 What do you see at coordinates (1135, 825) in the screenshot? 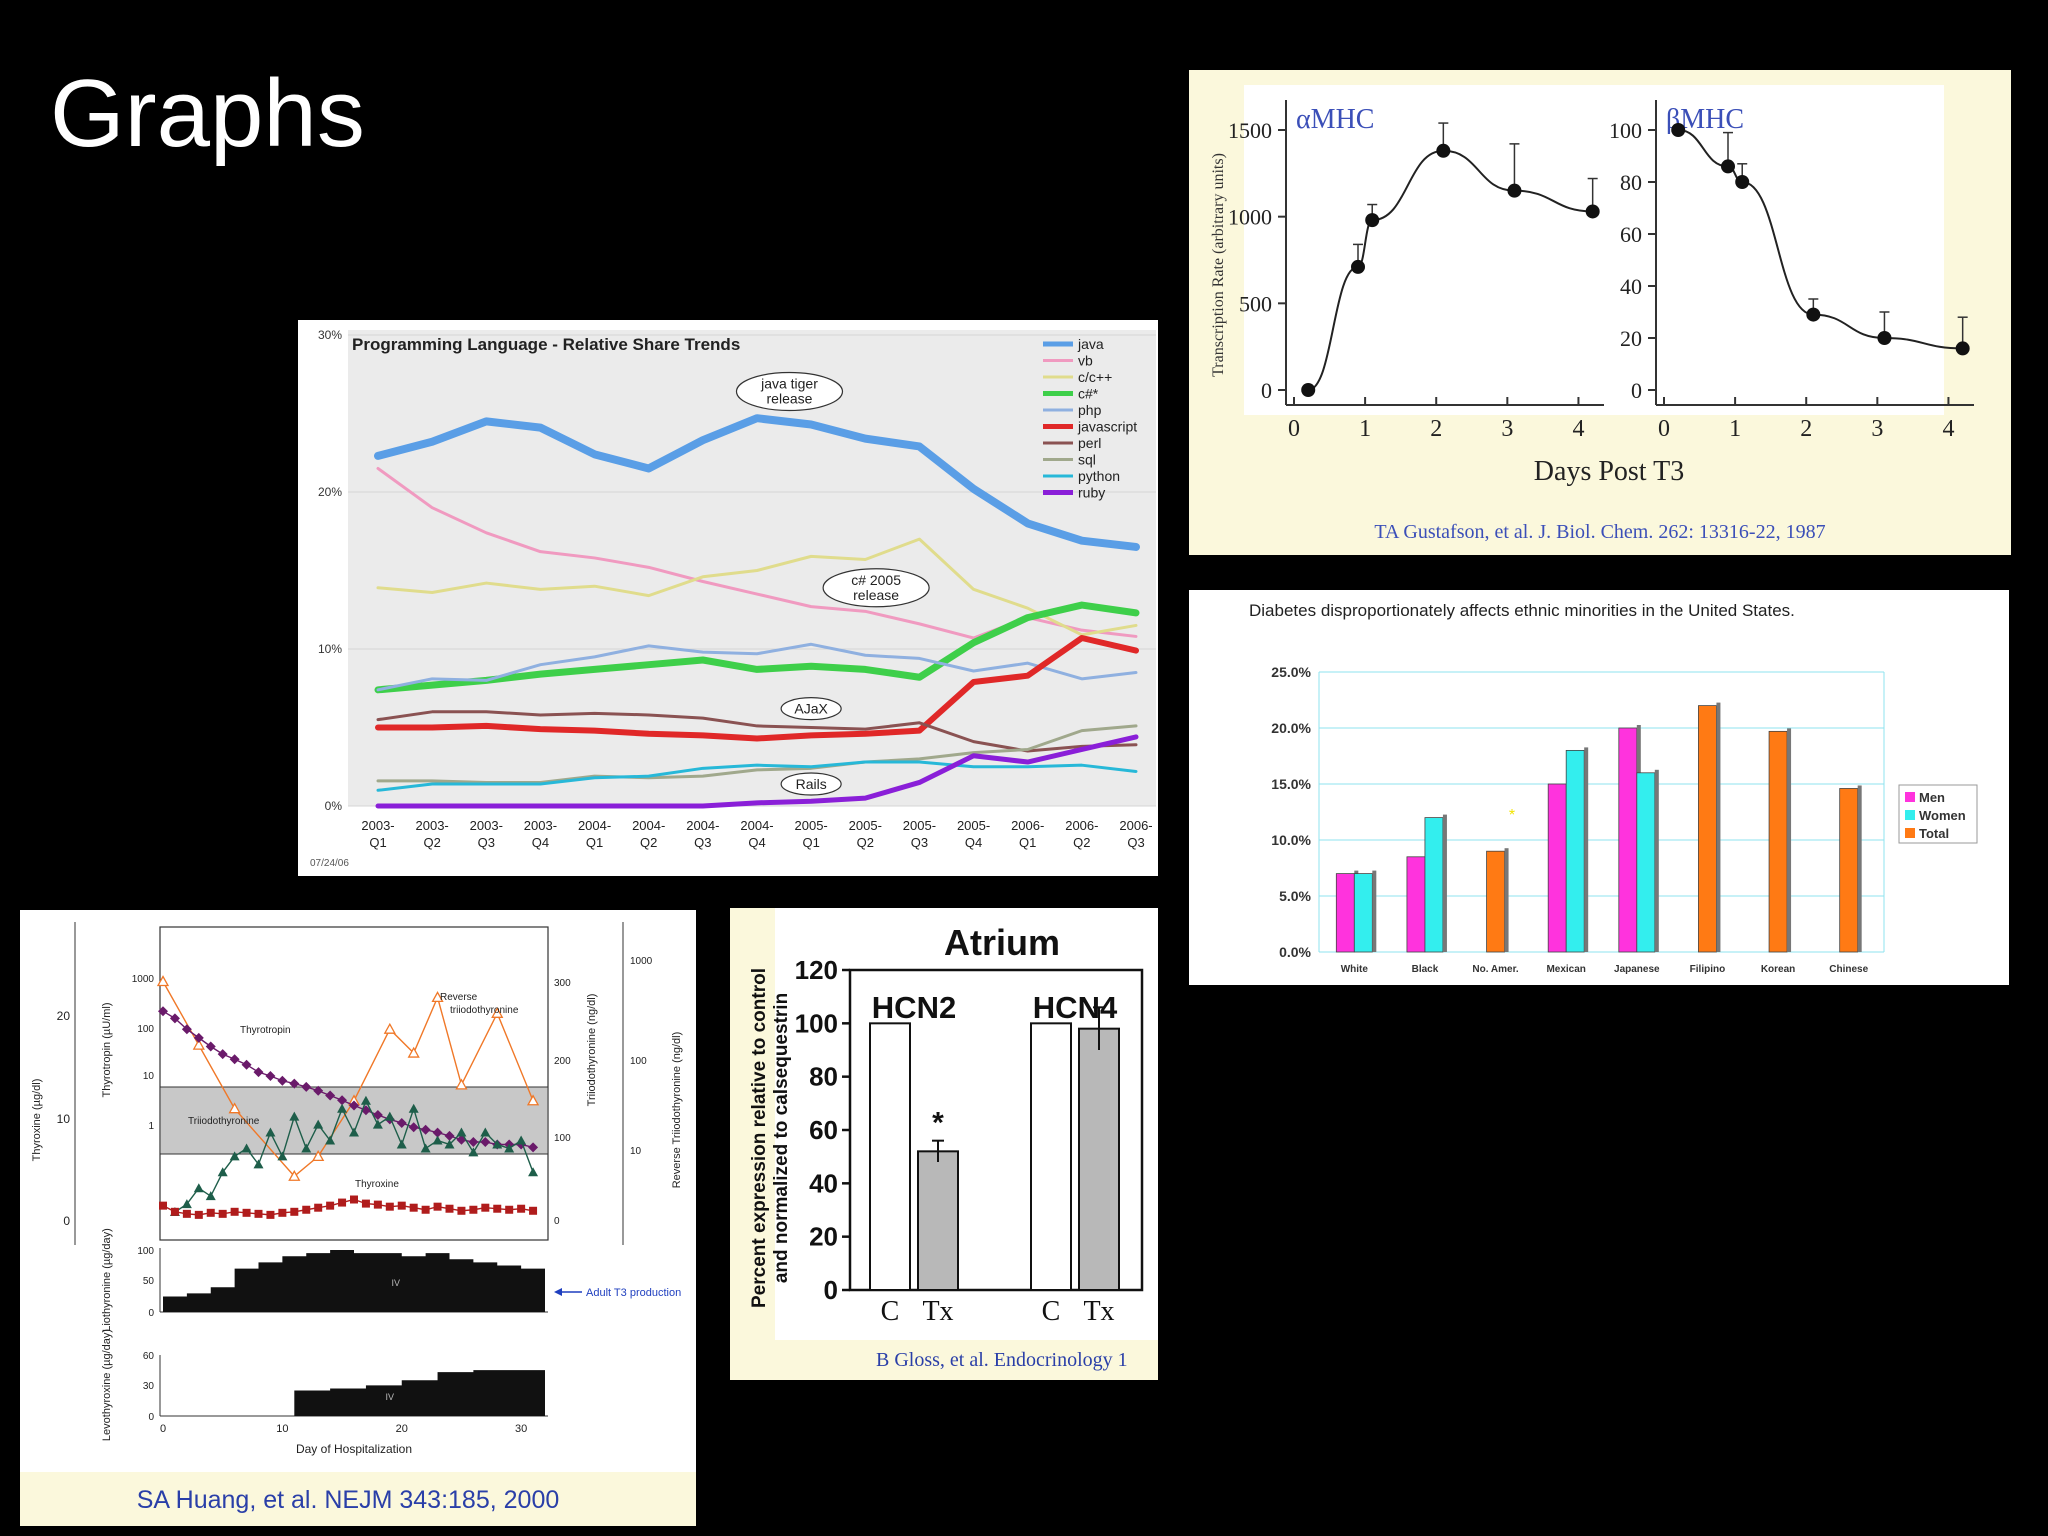
I see `x-tick-label: 2006-` at bounding box center [1135, 825].